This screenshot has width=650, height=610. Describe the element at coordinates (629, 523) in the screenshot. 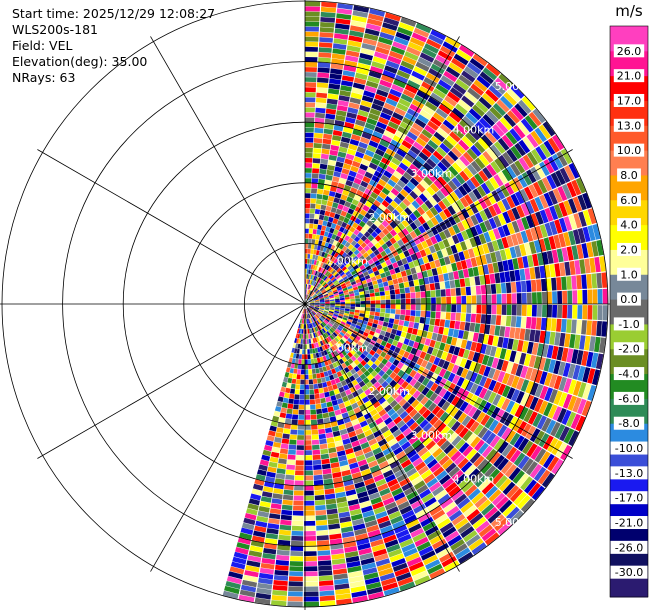

I see `colorbar-tick-label: -21.0` at that location.